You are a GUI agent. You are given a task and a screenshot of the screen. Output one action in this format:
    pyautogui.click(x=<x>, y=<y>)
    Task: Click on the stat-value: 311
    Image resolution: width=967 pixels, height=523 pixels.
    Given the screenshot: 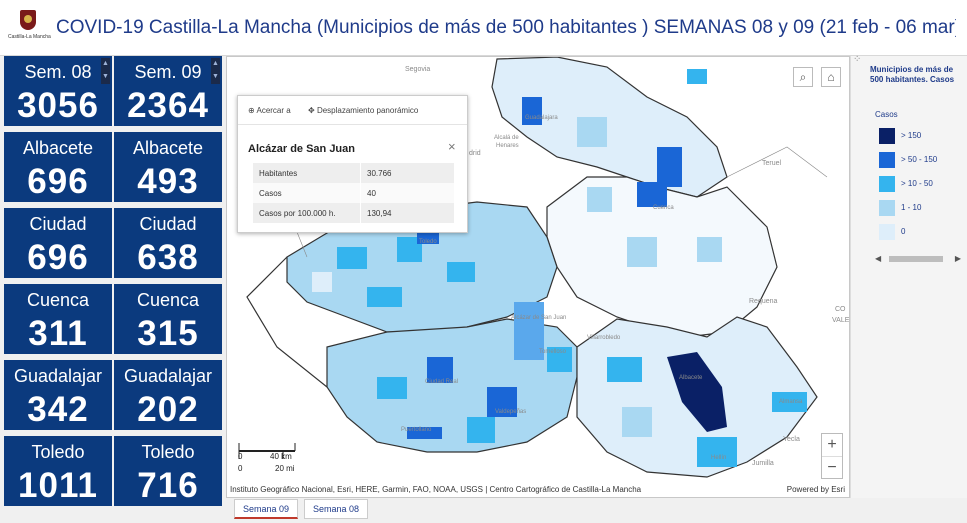 What is the action you would take?
    pyautogui.click(x=58, y=333)
    